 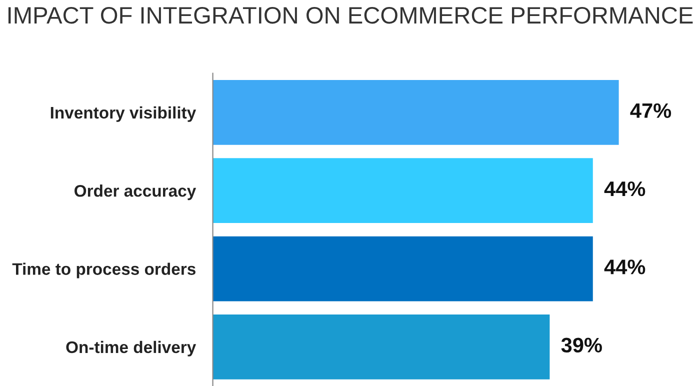 What do you see at coordinates (581, 345) in the screenshot?
I see `data-label: 39%` at bounding box center [581, 345].